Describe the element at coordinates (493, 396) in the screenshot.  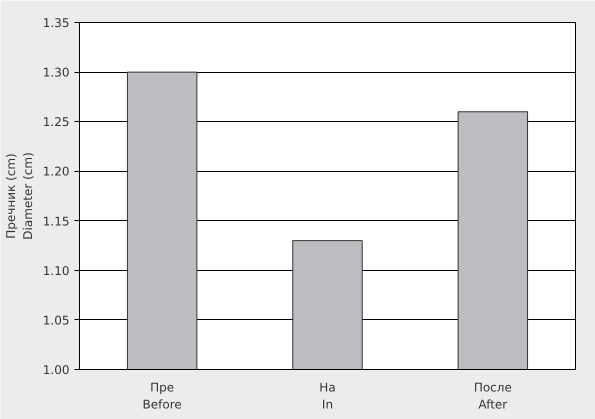
I see `x-tick-label: После After` at that location.